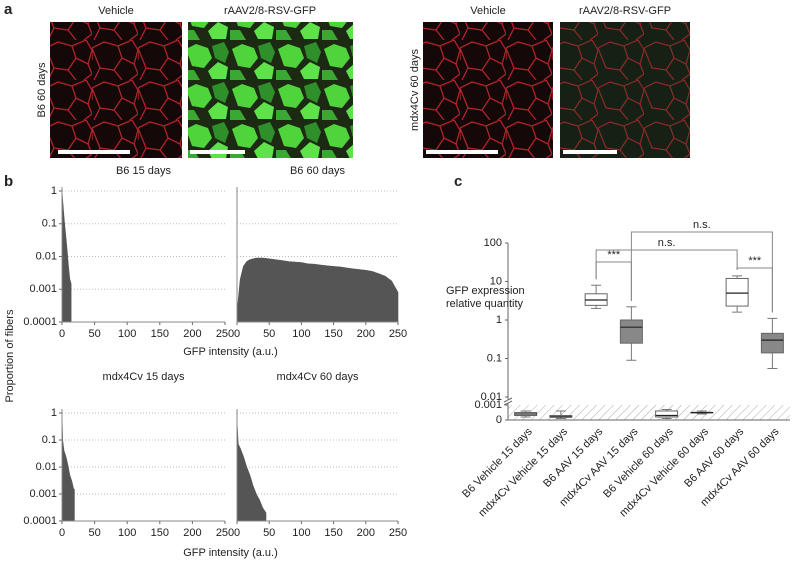 The height and width of the screenshot is (562, 800). What do you see at coordinates (485, 304) in the screenshot?
I see `y-axis-label: relative quantity` at bounding box center [485, 304].